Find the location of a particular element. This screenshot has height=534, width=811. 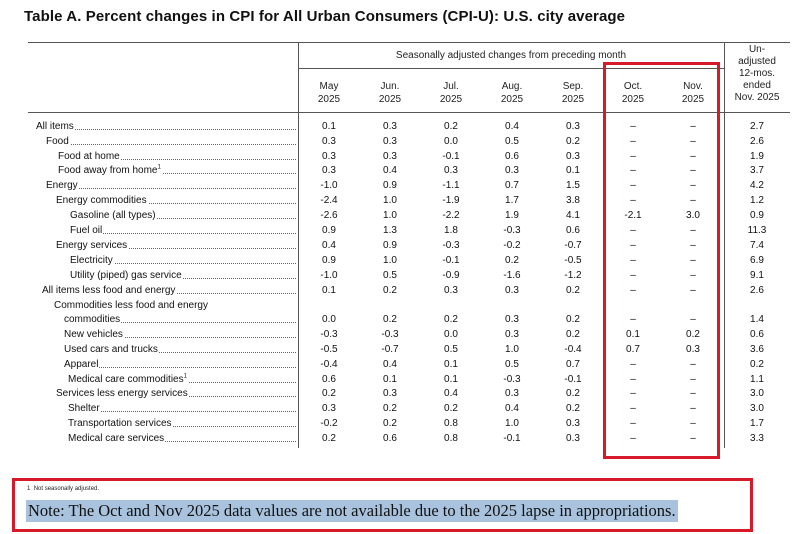

table-cell: -1.0 is located at coordinates (329, 185).